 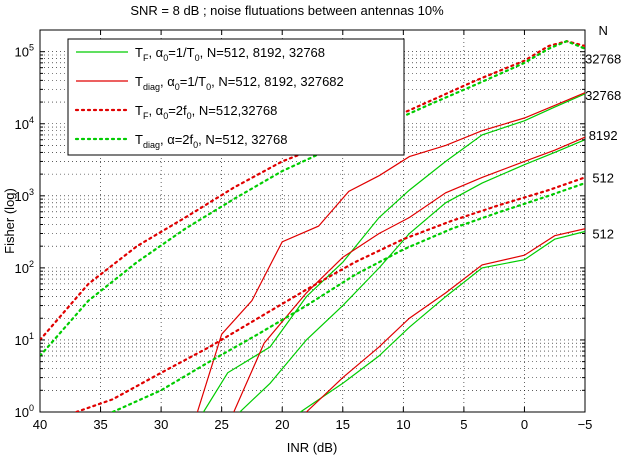 I want to click on x-axis-label: INR (dB), so click(x=312, y=447).